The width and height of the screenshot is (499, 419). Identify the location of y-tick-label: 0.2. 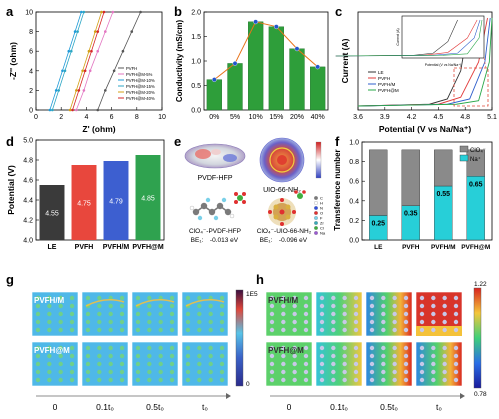
(354, 221).